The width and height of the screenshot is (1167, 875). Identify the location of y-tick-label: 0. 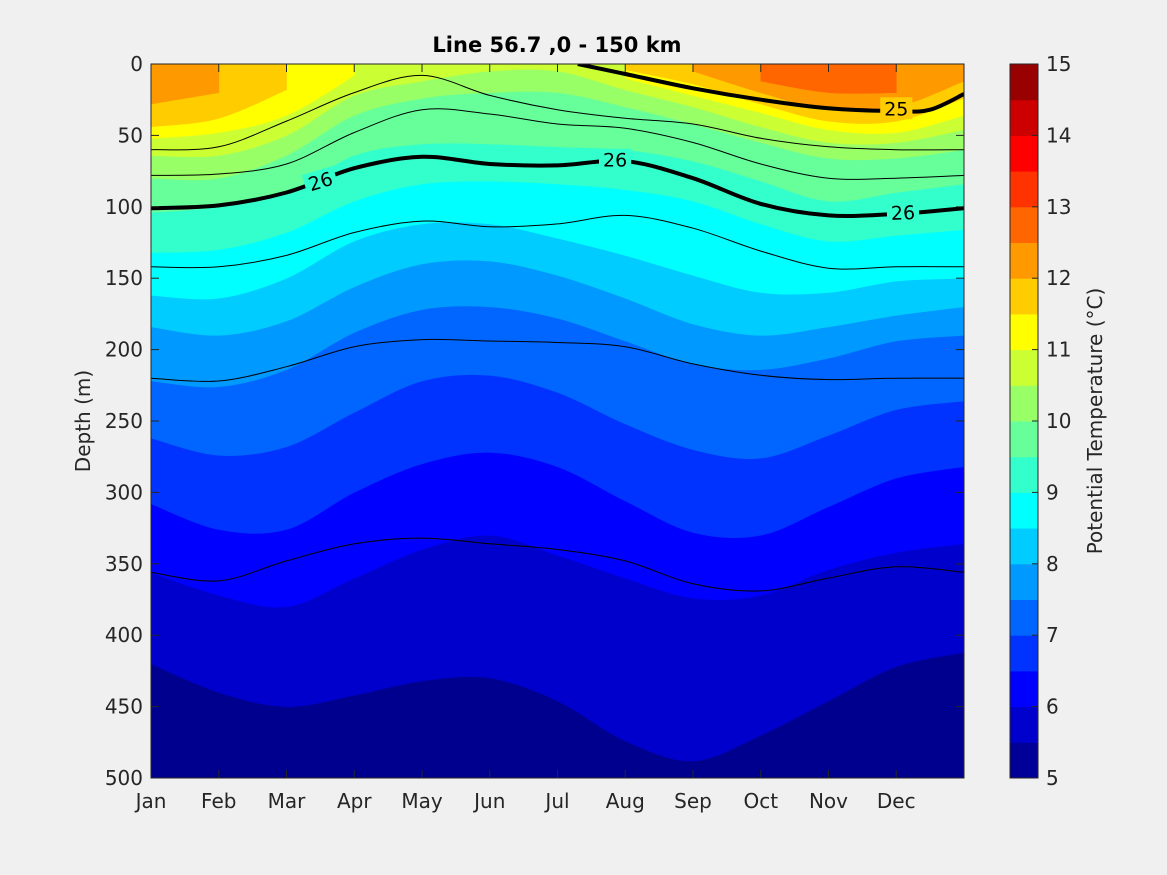
(136, 64).